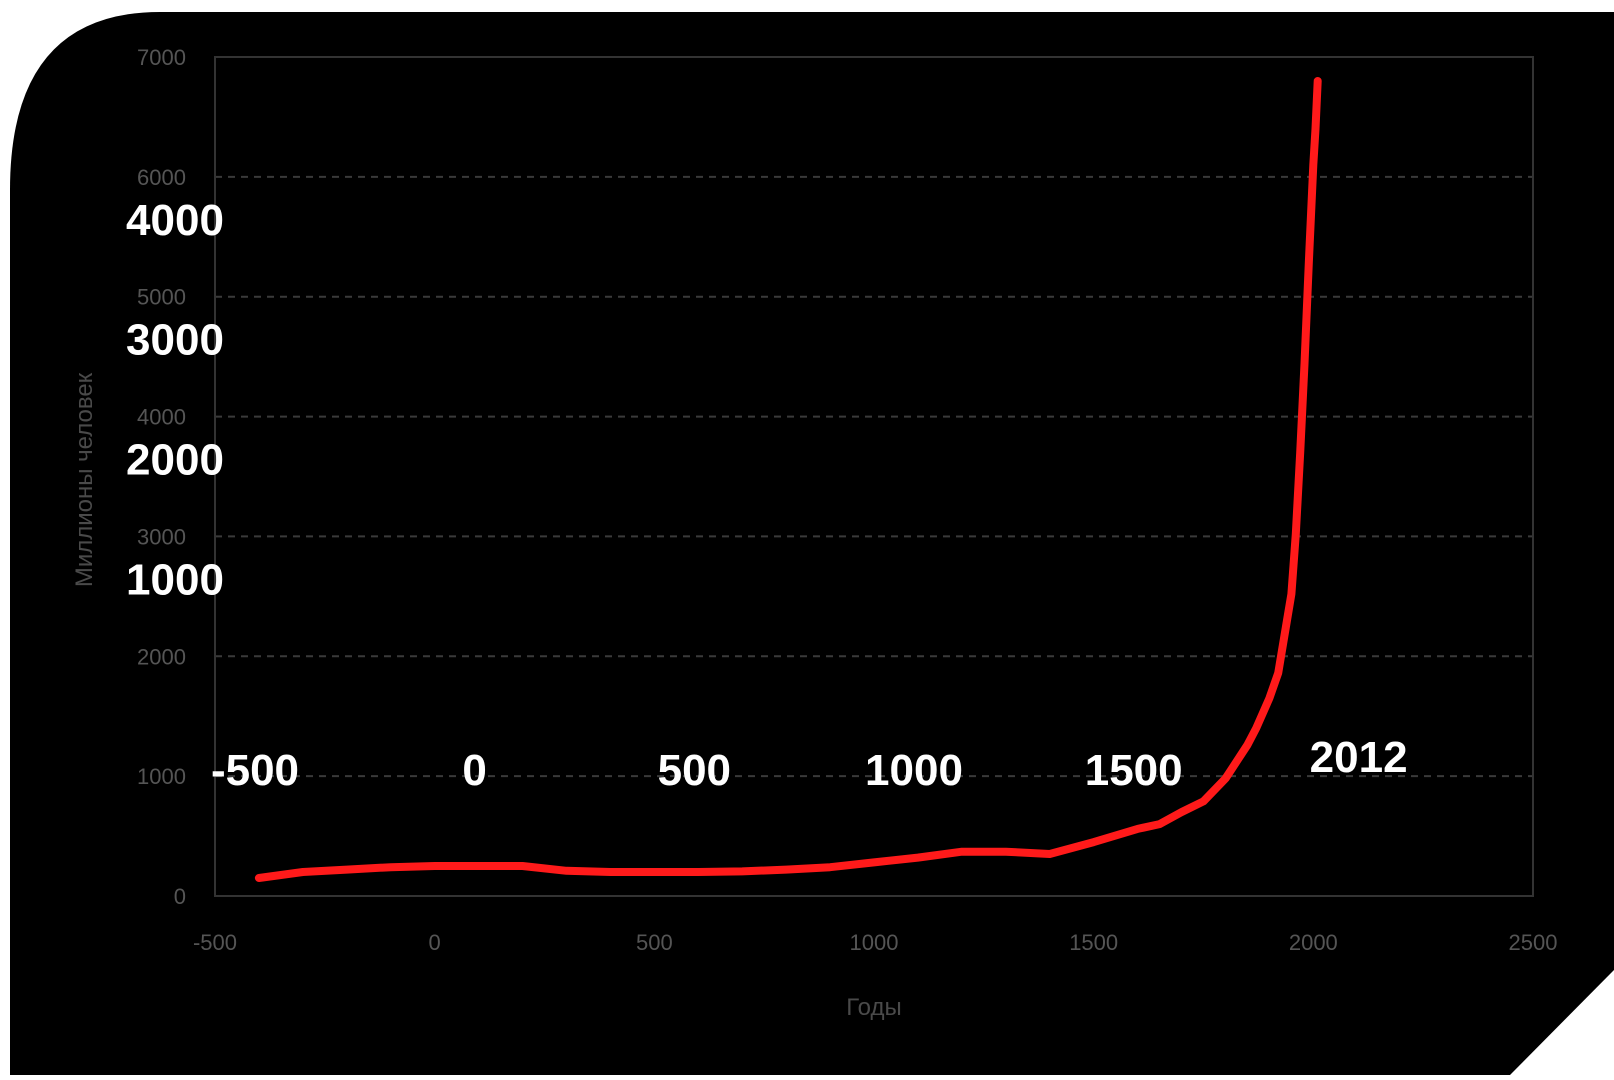  What do you see at coordinates (1093, 942) in the screenshot?
I see `x-tick-label: 1500` at bounding box center [1093, 942].